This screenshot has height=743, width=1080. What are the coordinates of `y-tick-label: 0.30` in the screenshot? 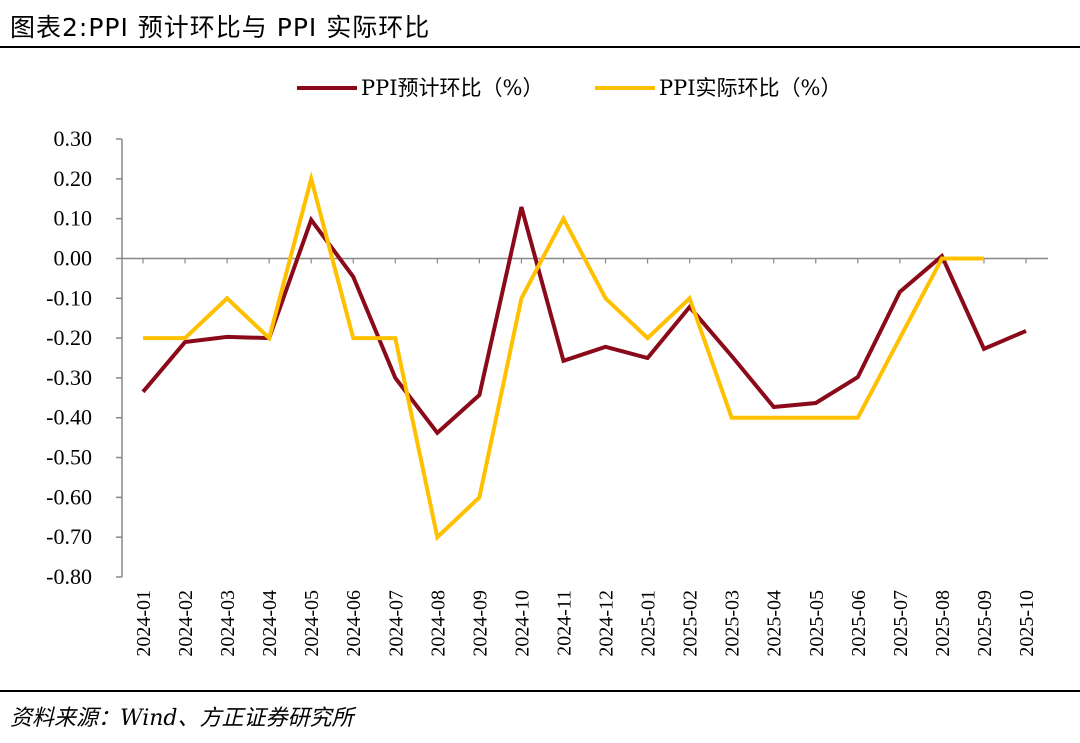 It's located at (73, 138).